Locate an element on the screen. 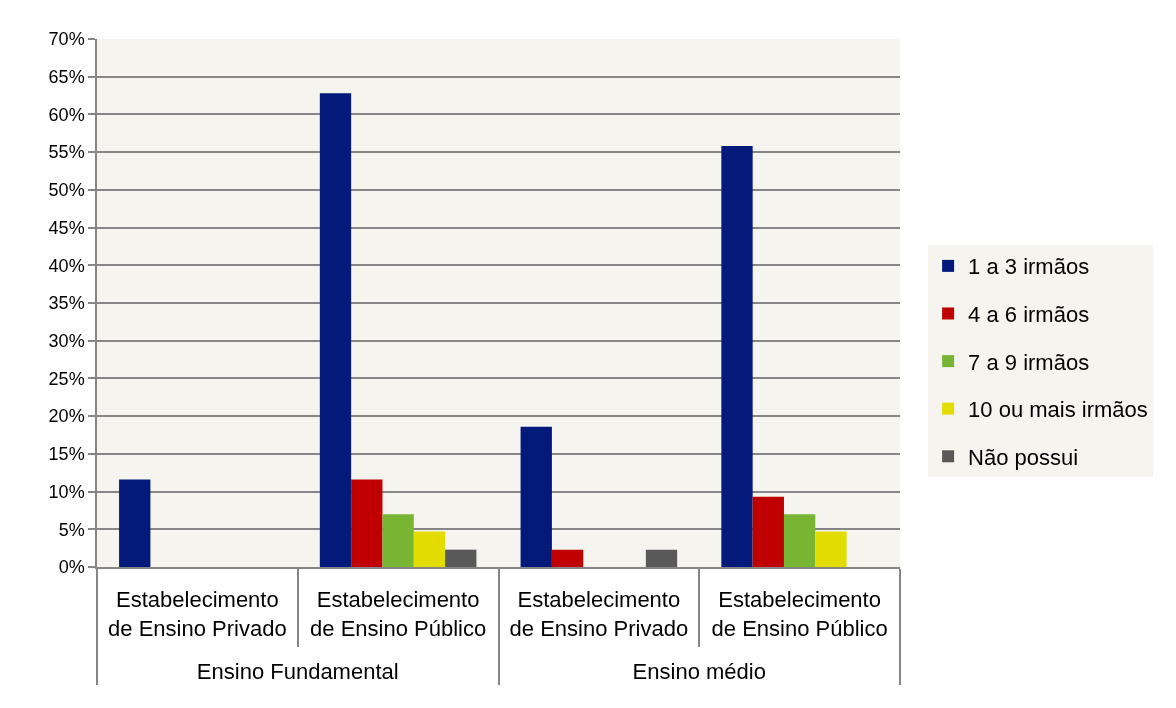 This screenshot has width=1176, height=708. legend-label: 4 a 6 irmãos is located at coordinates (1029, 315).